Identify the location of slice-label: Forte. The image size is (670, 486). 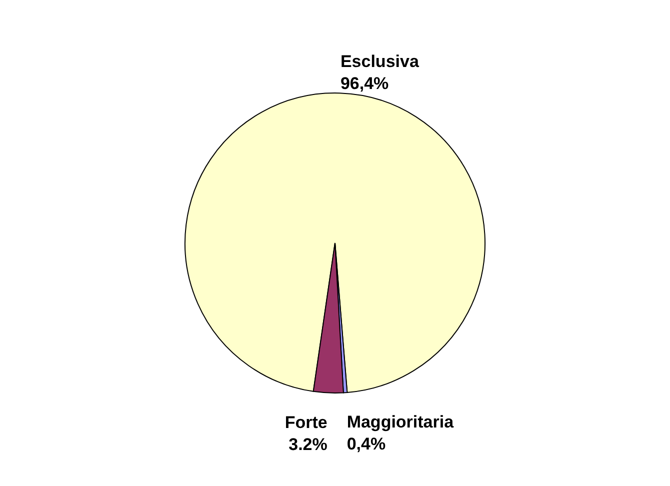
(306, 422).